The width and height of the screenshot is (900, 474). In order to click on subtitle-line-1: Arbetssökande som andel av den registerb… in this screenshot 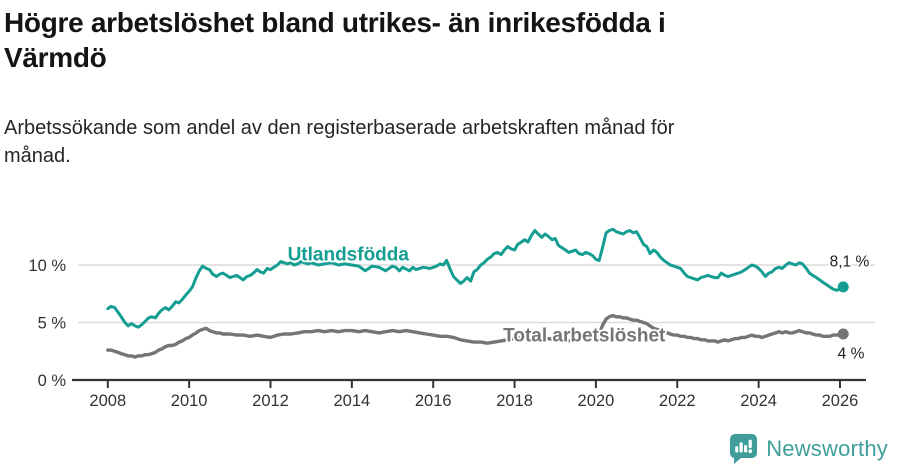, I will do `click(339, 128)`.